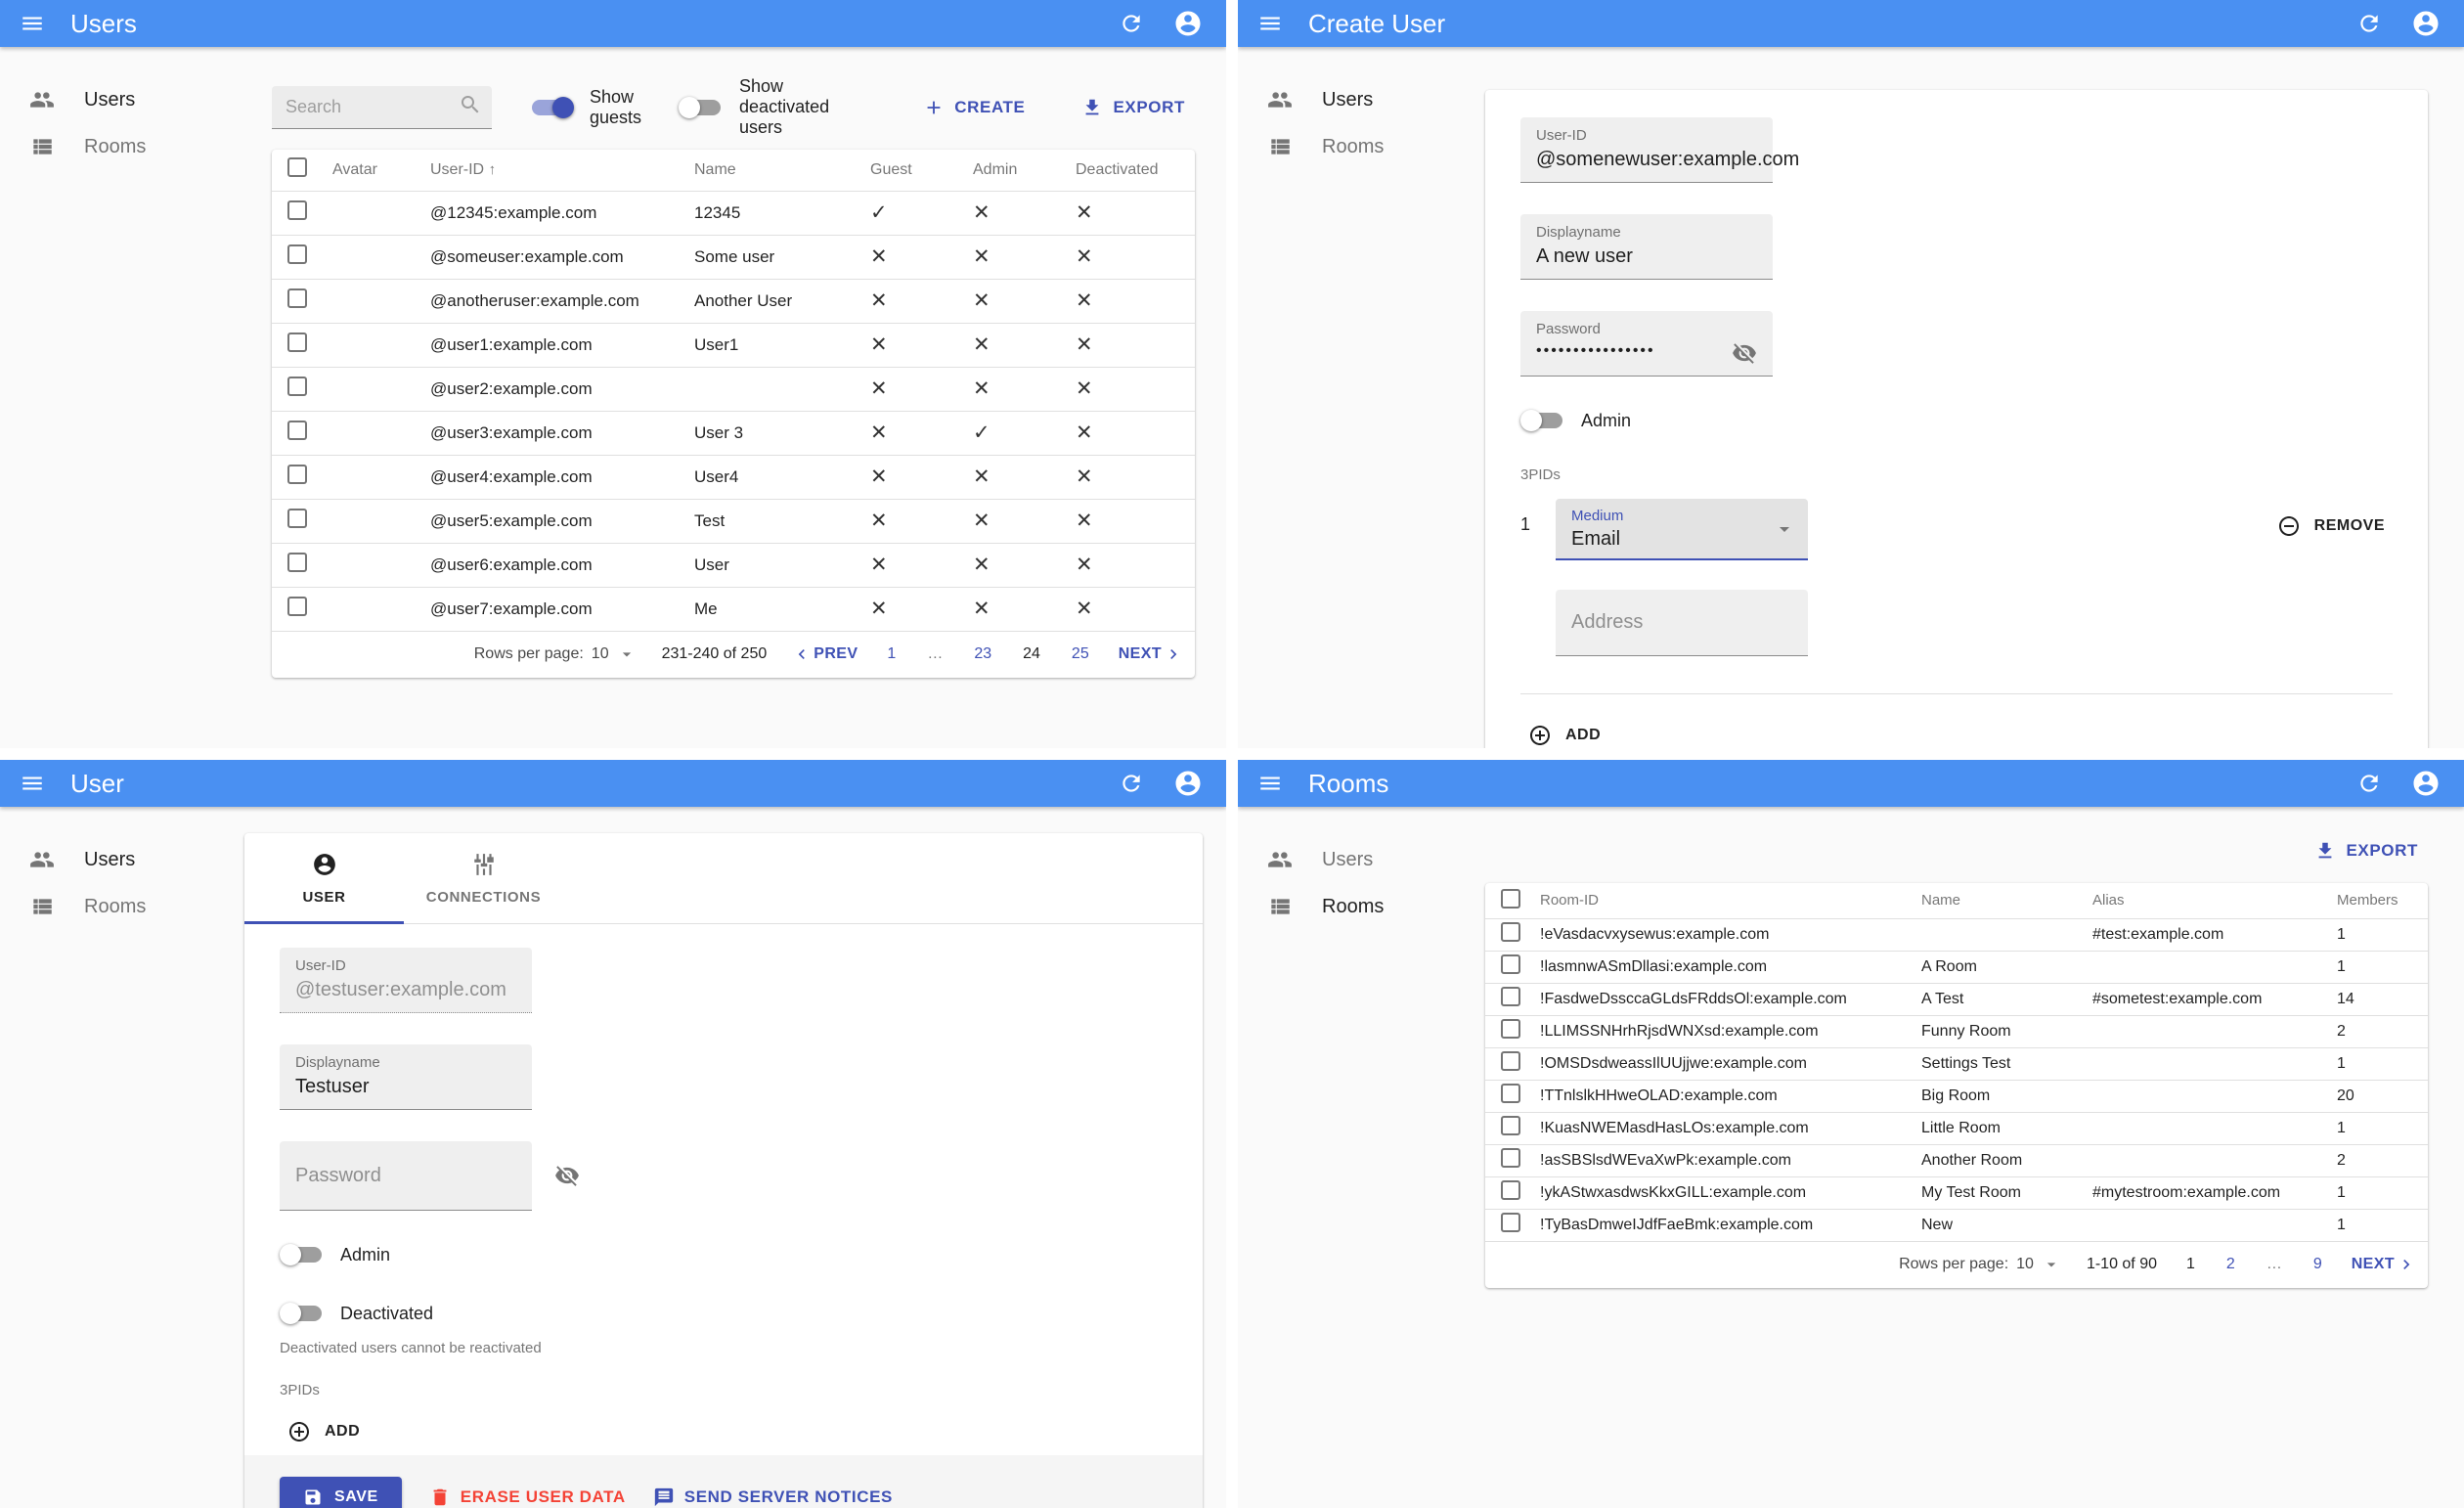 This screenshot has width=2464, height=1508. I want to click on room-row: !TyBasDmweIJdfFaeBmk:example.com New 1, so click(1956, 1225).